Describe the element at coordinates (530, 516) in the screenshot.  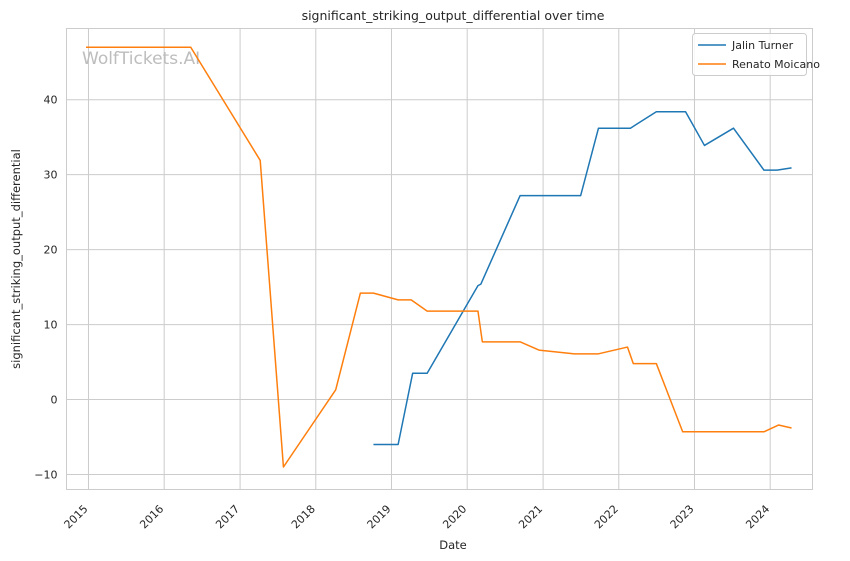
I see `x-tick-label: 2021` at that location.